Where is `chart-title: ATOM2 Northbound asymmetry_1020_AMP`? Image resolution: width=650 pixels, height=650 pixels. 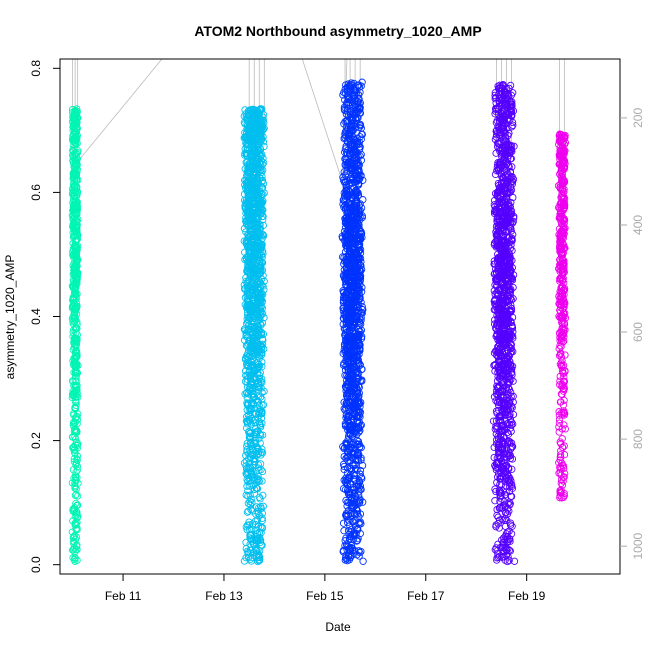
chart-title: ATOM2 Northbound asymmetry_1020_AMP is located at coordinates (337, 31).